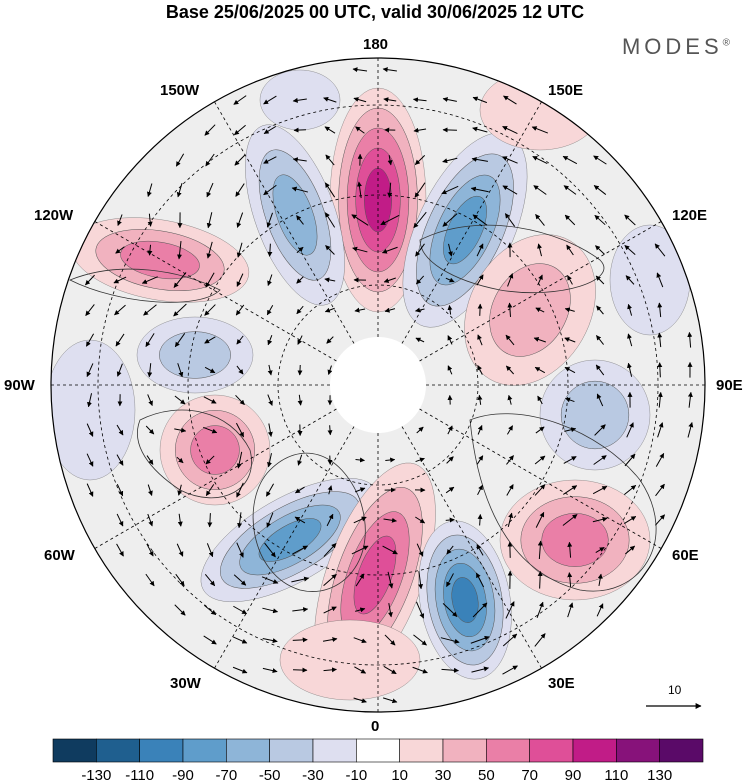 Image resolution: width=750 pixels, height=784 pixels. I want to click on lon-label-120e: 120E, so click(689, 215).